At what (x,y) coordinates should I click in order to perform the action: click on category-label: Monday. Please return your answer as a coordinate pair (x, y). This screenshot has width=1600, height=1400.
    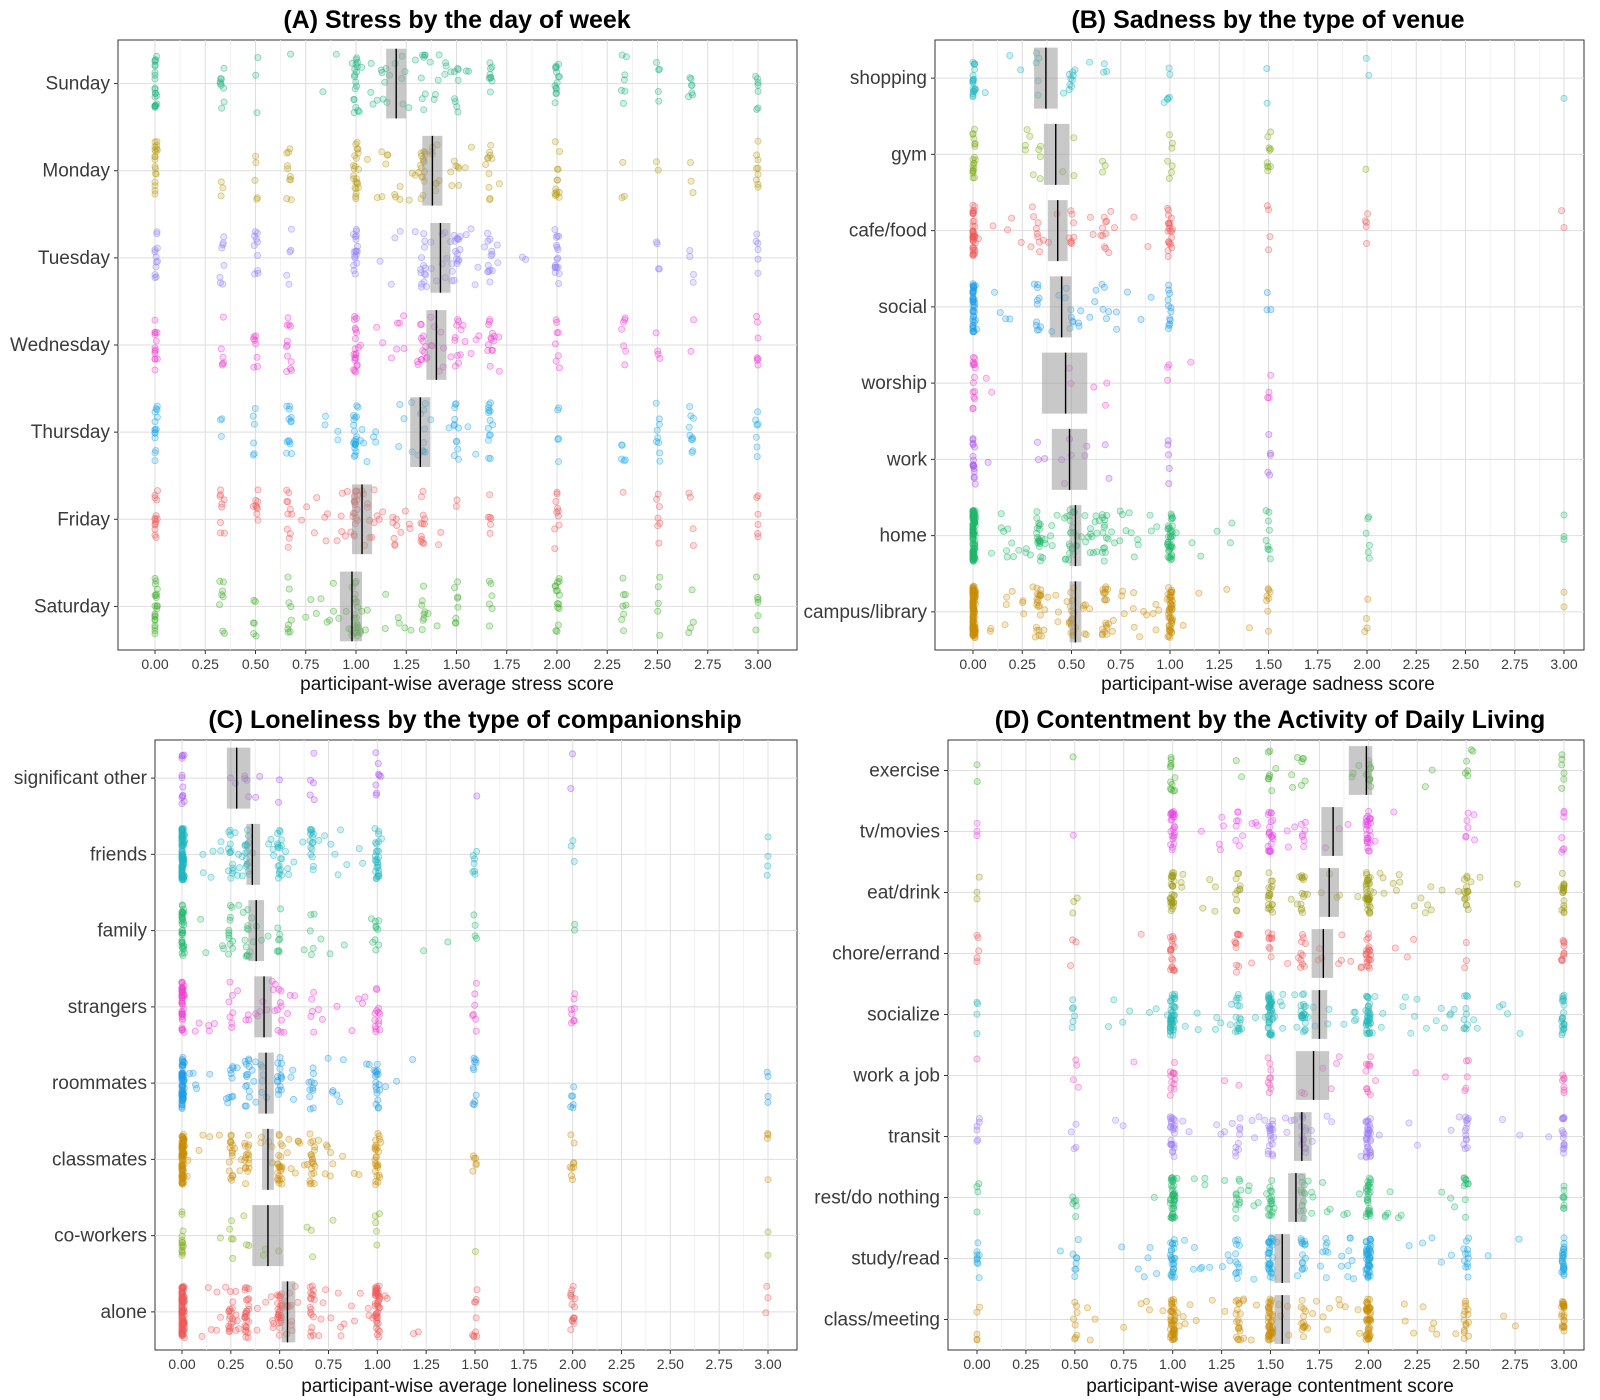
    Looking at the image, I should click on (76, 171).